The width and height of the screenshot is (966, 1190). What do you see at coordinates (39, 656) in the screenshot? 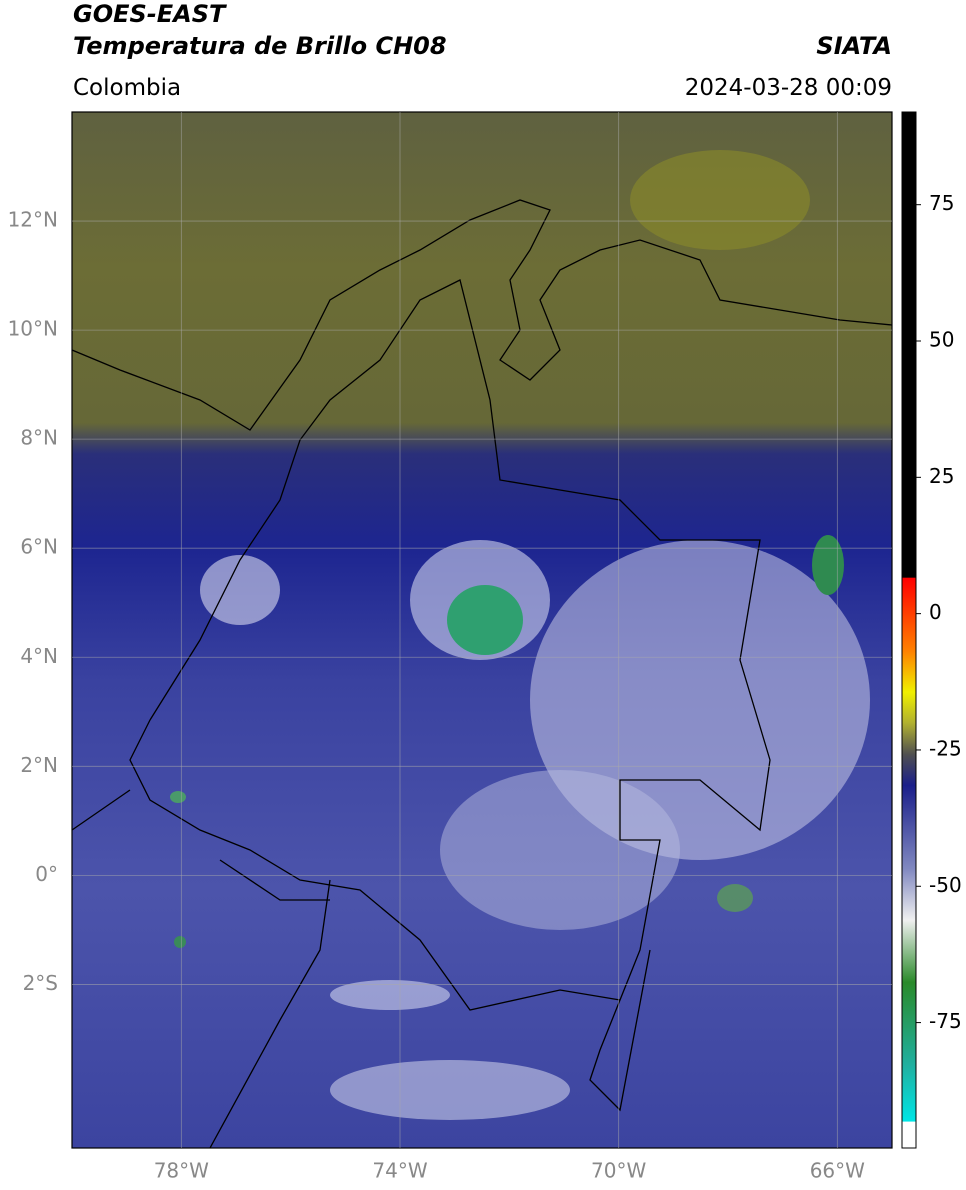
I see `y-tick-label: 4°N` at bounding box center [39, 656].